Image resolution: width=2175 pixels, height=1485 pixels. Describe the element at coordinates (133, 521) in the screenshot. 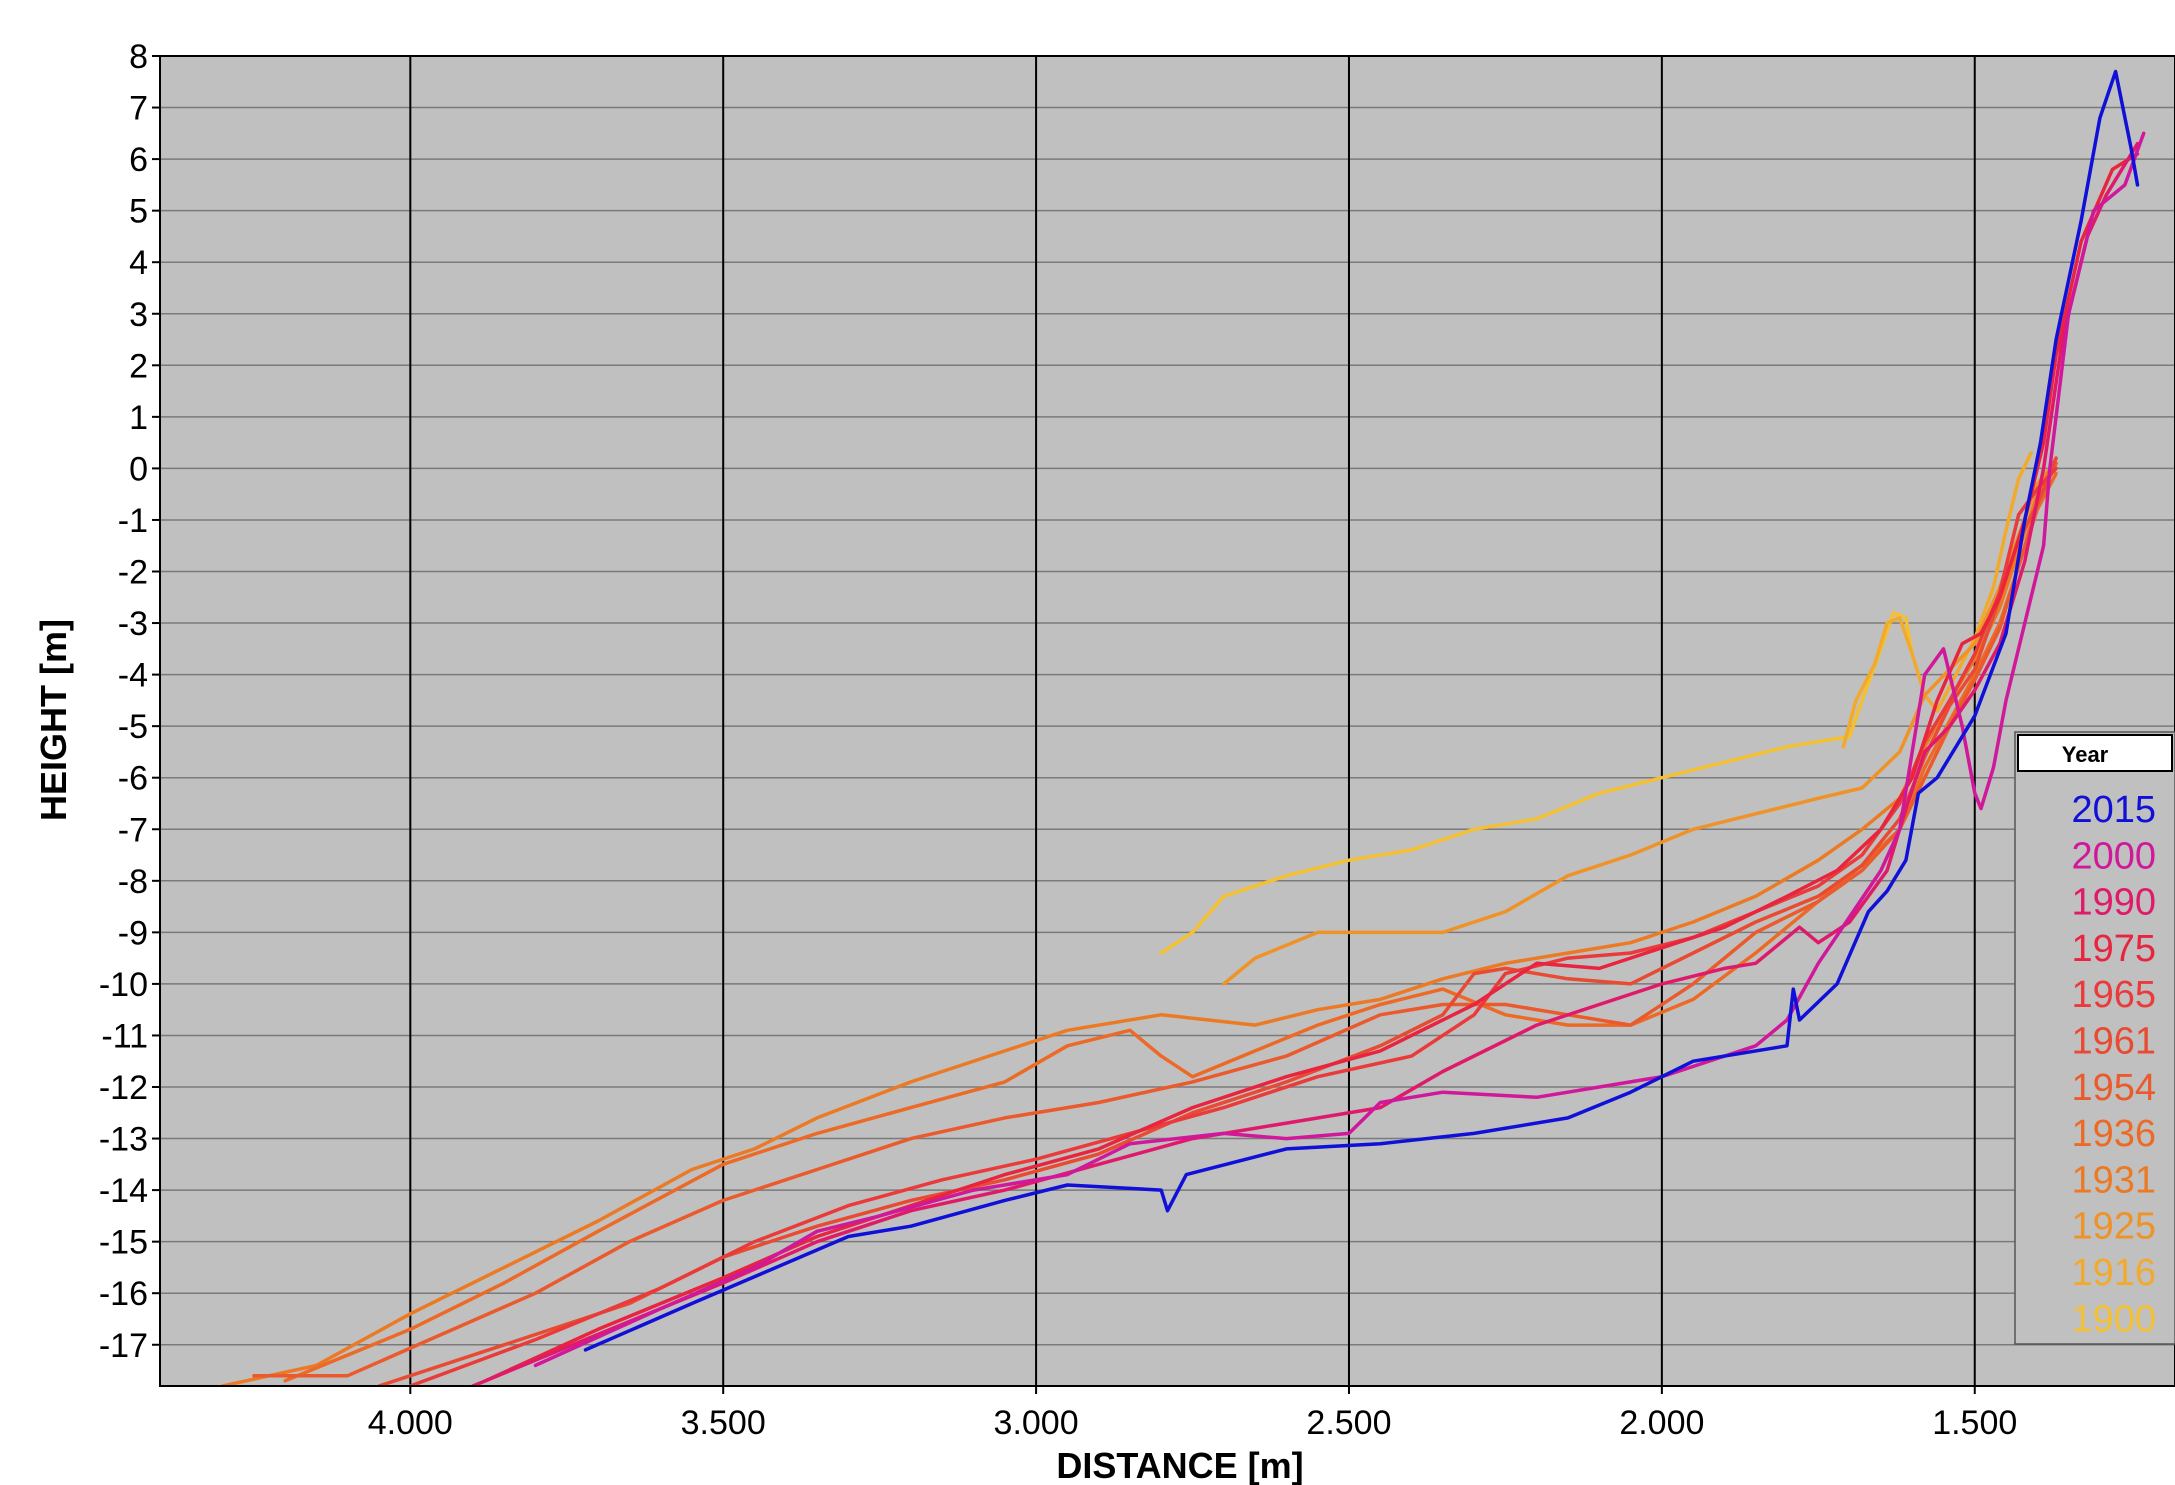

I see `y-tick-label: -1` at that location.